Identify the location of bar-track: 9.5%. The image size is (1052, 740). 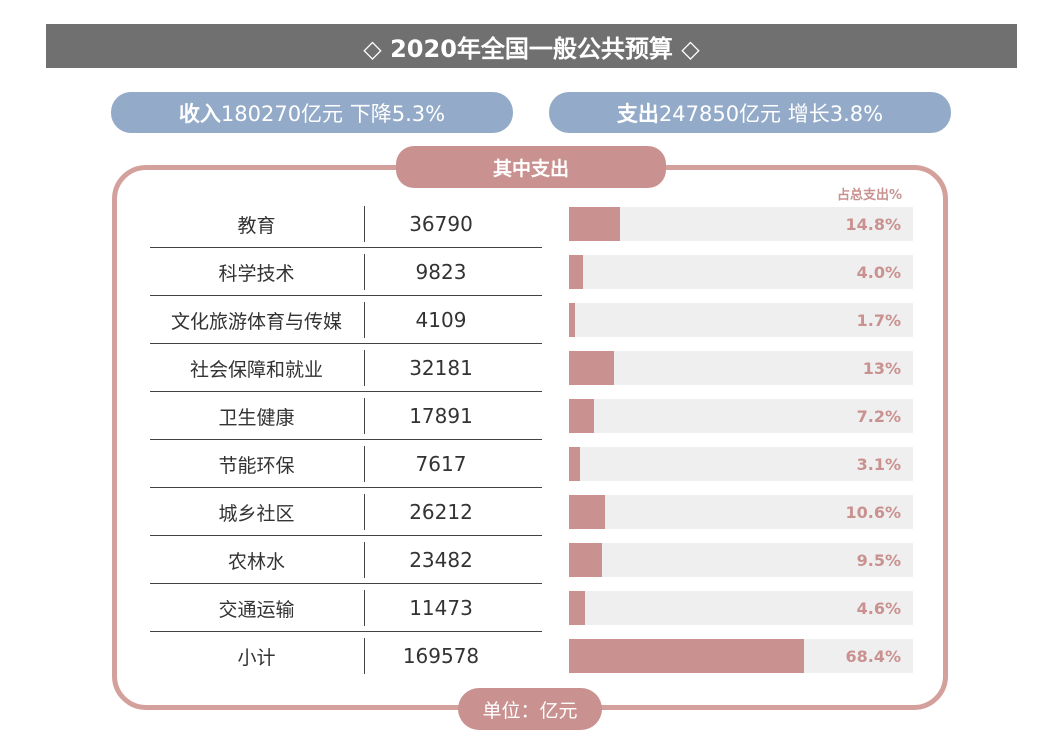
(741, 560).